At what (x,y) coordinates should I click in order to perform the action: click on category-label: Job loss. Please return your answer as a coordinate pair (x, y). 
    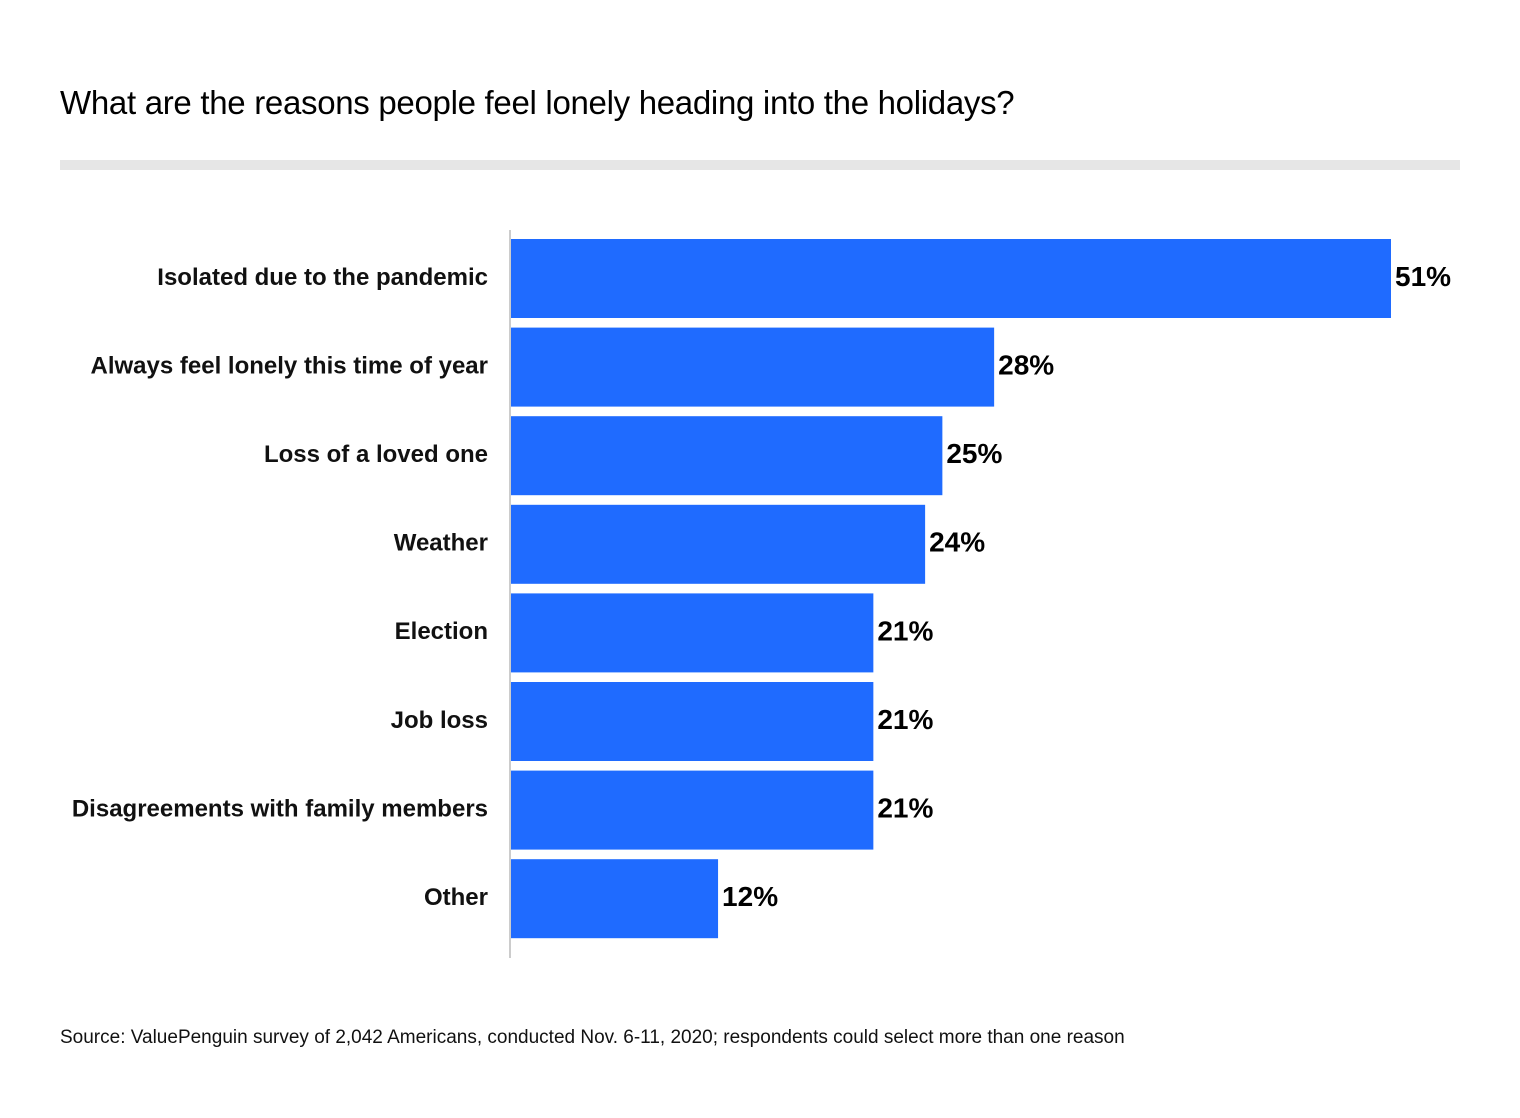
    Looking at the image, I should click on (439, 720).